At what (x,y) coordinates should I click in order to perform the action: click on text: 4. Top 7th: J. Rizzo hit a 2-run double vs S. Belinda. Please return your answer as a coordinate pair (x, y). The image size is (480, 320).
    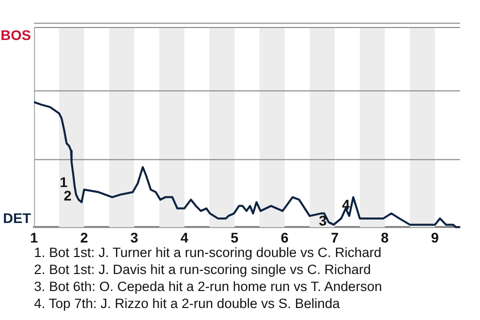
    Looking at the image, I should click on (187, 303).